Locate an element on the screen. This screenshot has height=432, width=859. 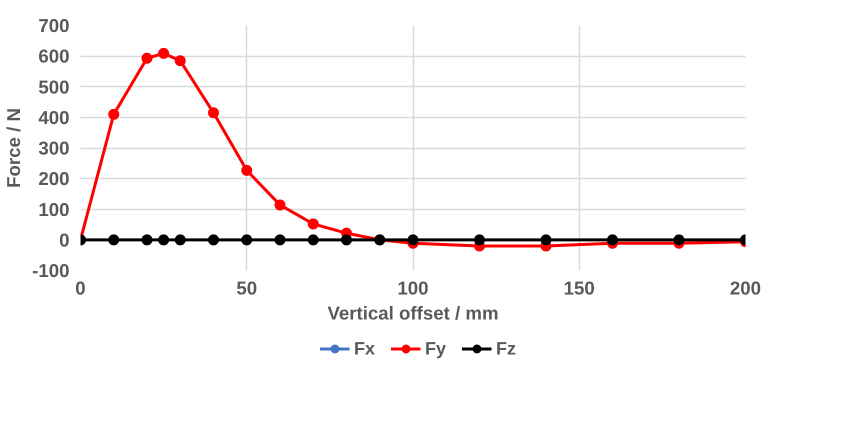
y-tick-label: 300 is located at coordinates (54, 148).